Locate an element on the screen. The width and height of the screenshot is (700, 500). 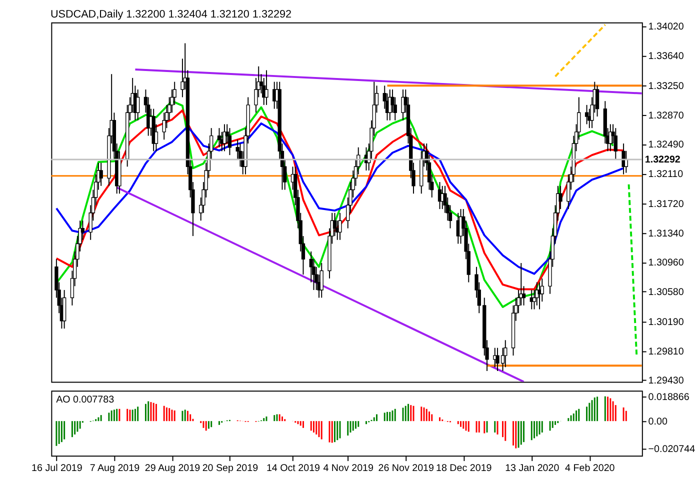
x-tick-label: 29 Aug 2019 is located at coordinates (172, 468).